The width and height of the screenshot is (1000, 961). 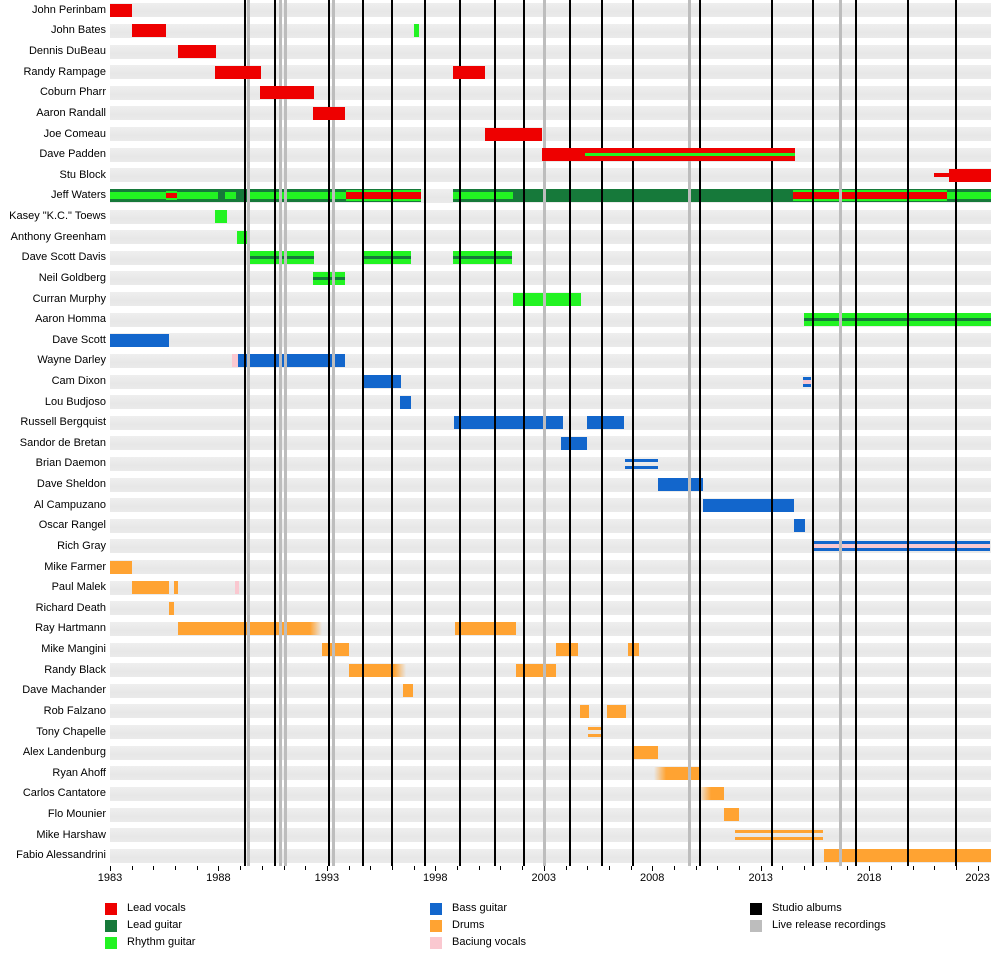 What do you see at coordinates (58, 236) in the screenshot?
I see `member-name-label: Anthony Greenham` at bounding box center [58, 236].